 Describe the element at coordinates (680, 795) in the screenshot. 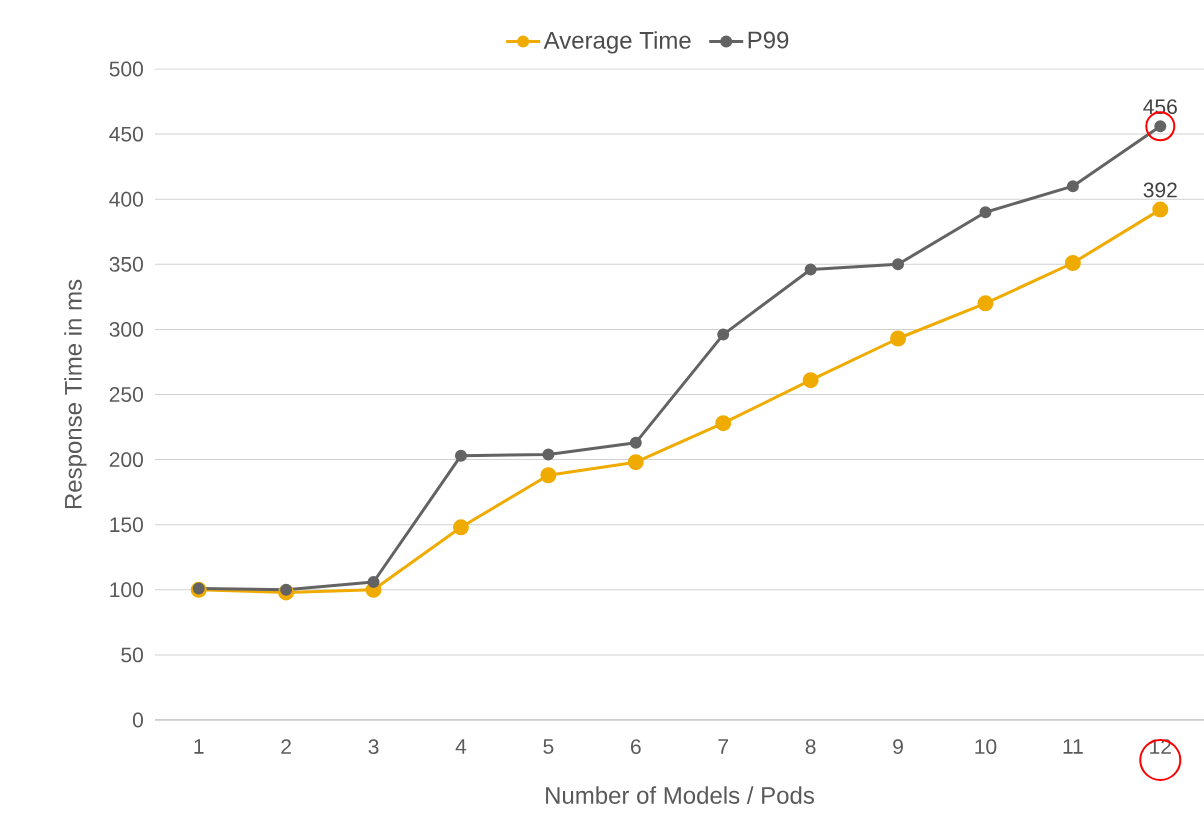

I see `x-axis-title: Number of Models / Pods` at that location.